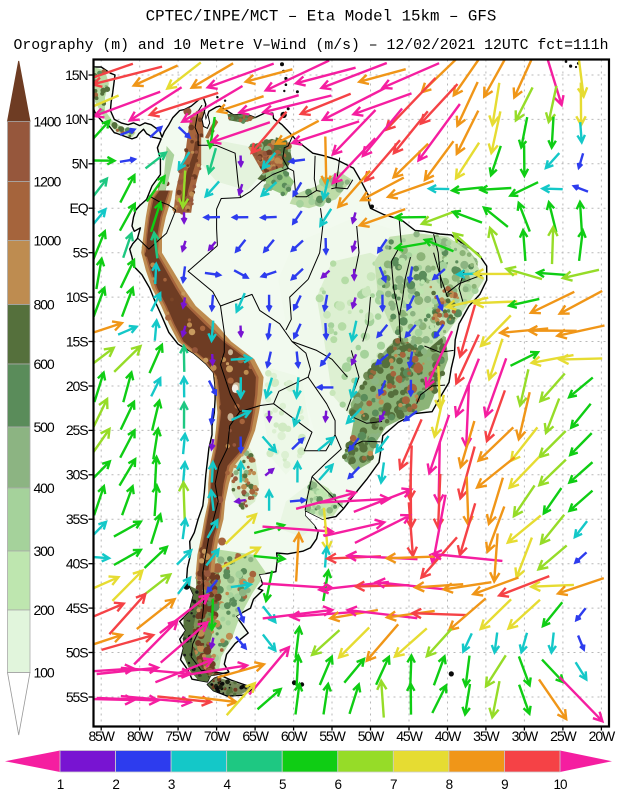 This screenshot has width=618, height=805. Describe the element at coordinates (77, 697) in the screenshot. I see `svg-text: 55S` at that location.